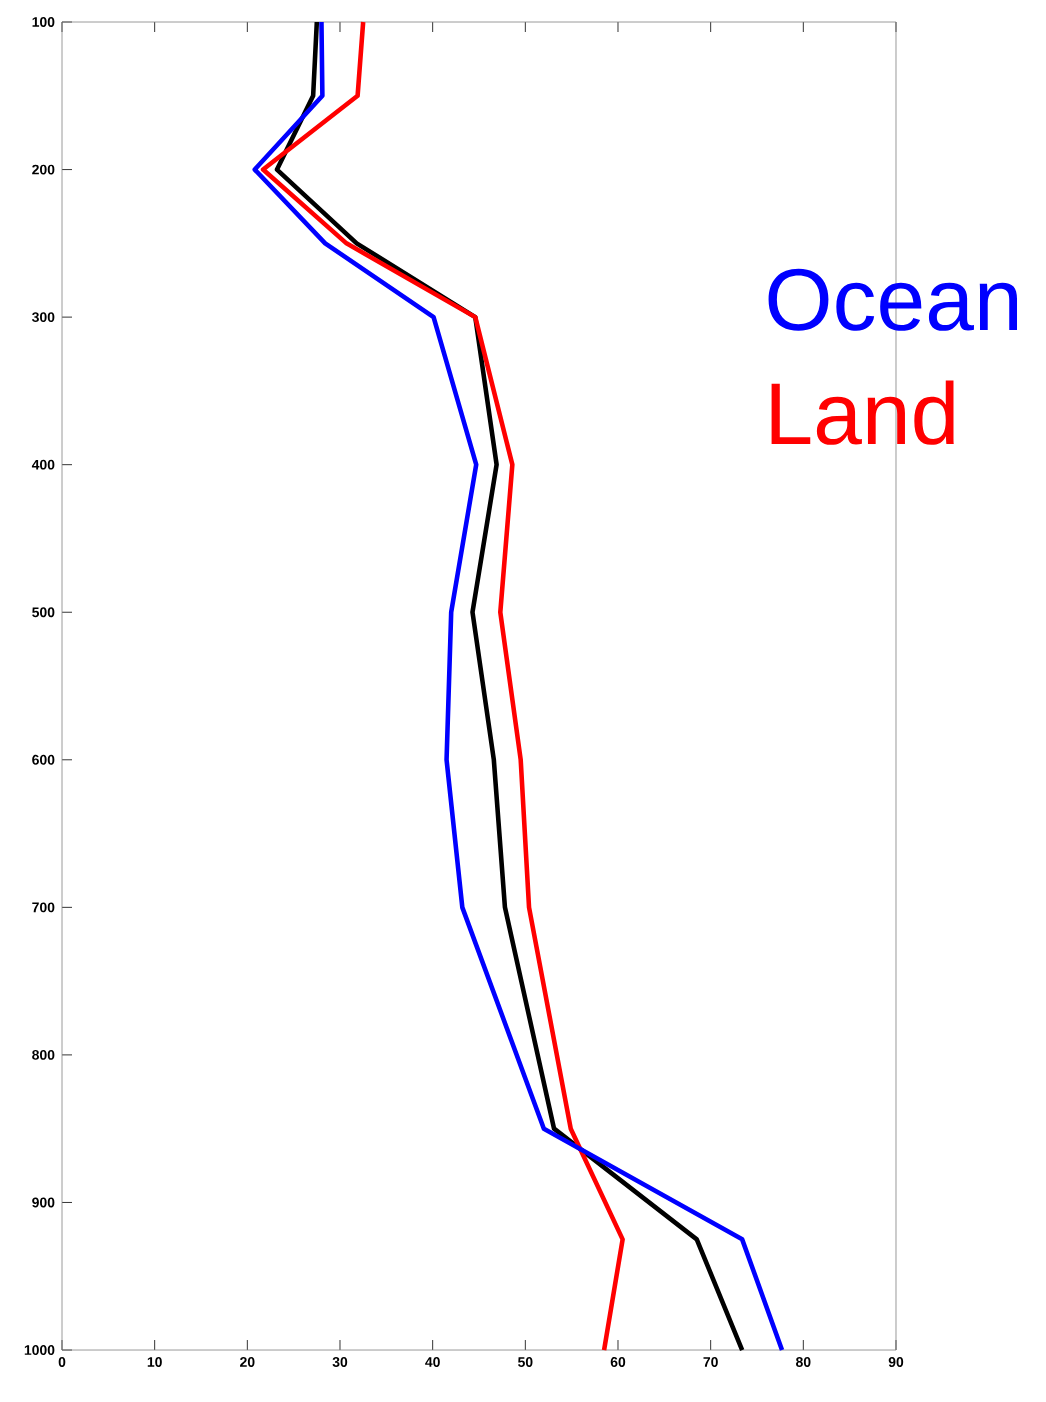 Image resolution: width=1046 pixels, height=1402 pixels. Describe the element at coordinates (892, 299) in the screenshot. I see `text: Ocean` at that location.